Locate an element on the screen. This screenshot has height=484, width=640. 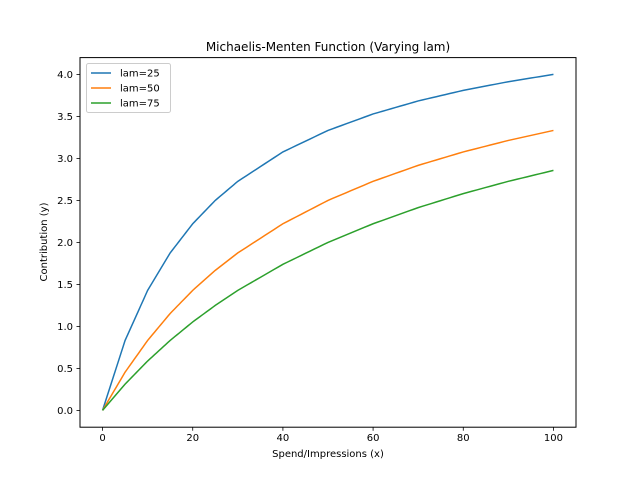
y-tick-label: 0.5 is located at coordinates (65, 369).